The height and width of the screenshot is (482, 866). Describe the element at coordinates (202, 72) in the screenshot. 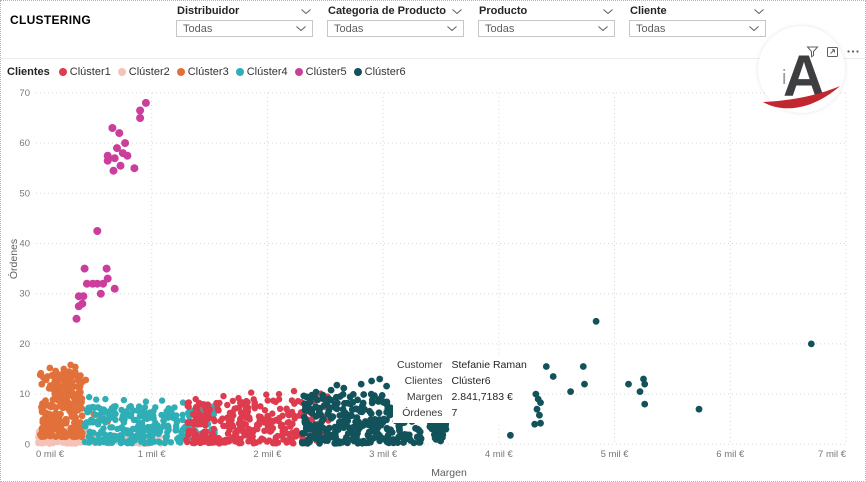

I see `legend-item-clúster3: Clúster3` at that location.